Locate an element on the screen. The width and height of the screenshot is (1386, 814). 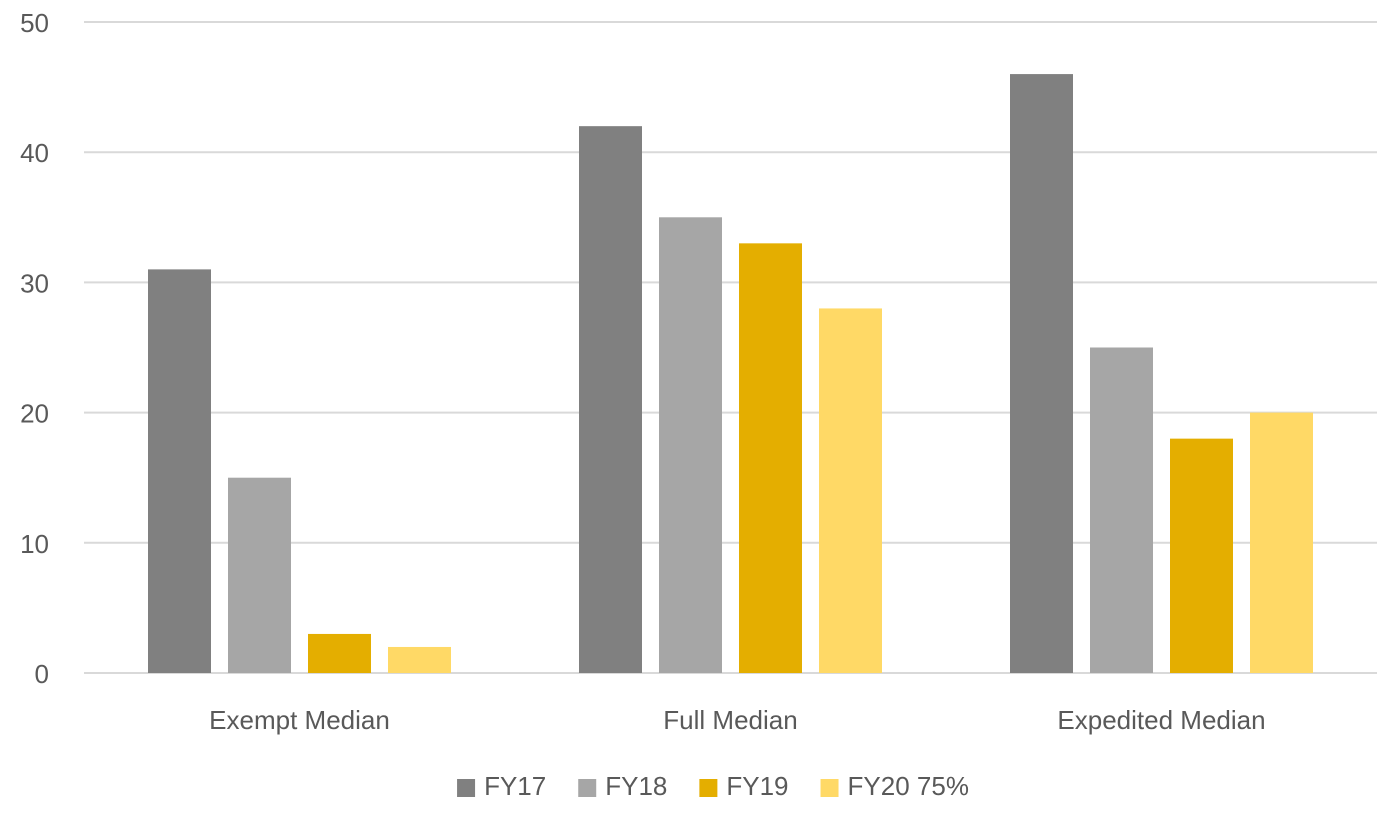
bar-fy20-75--expedited-median is located at coordinates (1281, 542).